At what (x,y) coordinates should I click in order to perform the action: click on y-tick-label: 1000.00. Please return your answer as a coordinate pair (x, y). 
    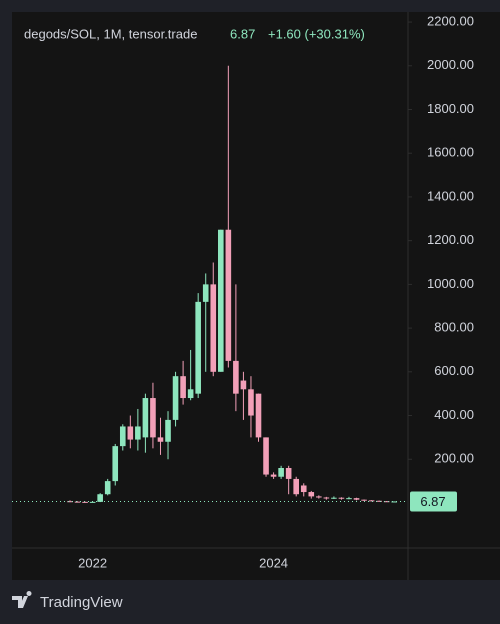
    Looking at the image, I should click on (450, 283).